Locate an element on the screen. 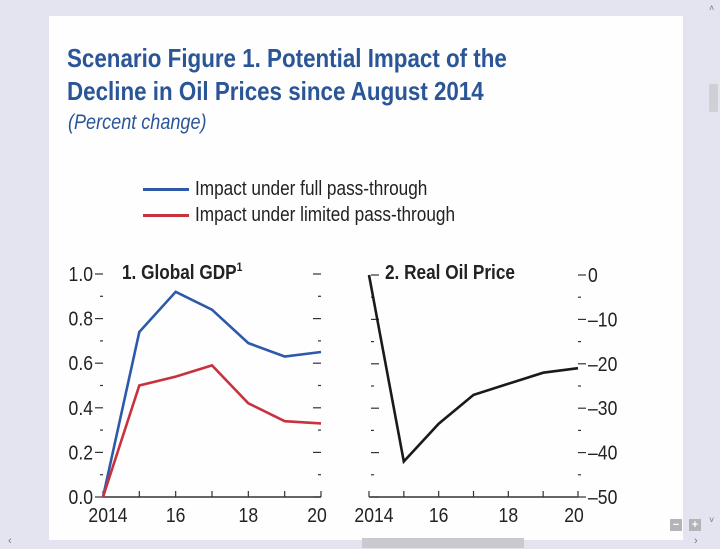 The image size is (720, 549). scroll-right-icon: › is located at coordinates (696, 541).